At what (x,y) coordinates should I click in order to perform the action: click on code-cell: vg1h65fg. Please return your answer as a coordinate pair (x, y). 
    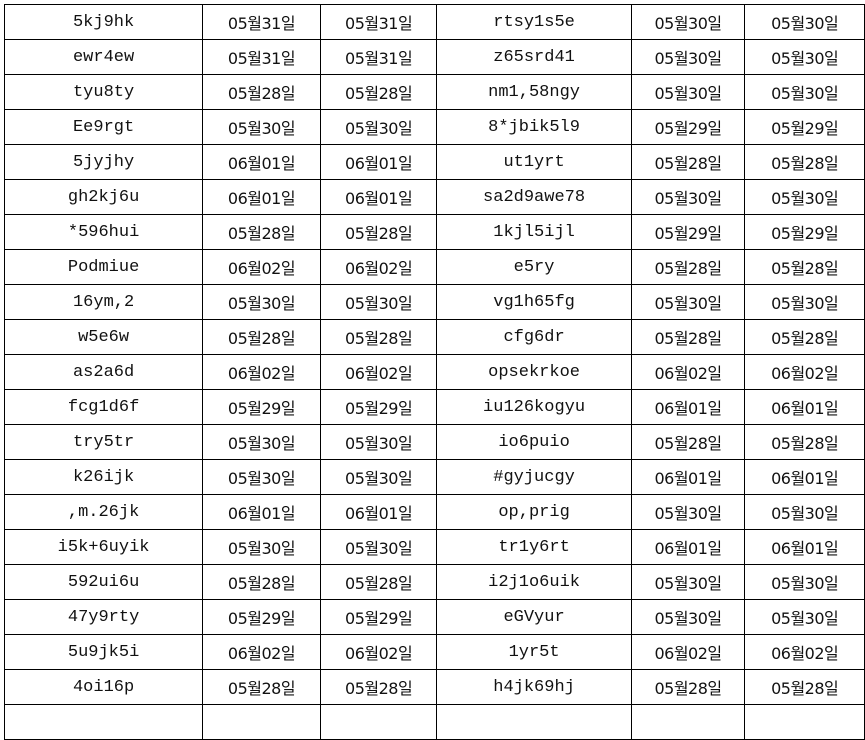
    Looking at the image, I should click on (534, 302).